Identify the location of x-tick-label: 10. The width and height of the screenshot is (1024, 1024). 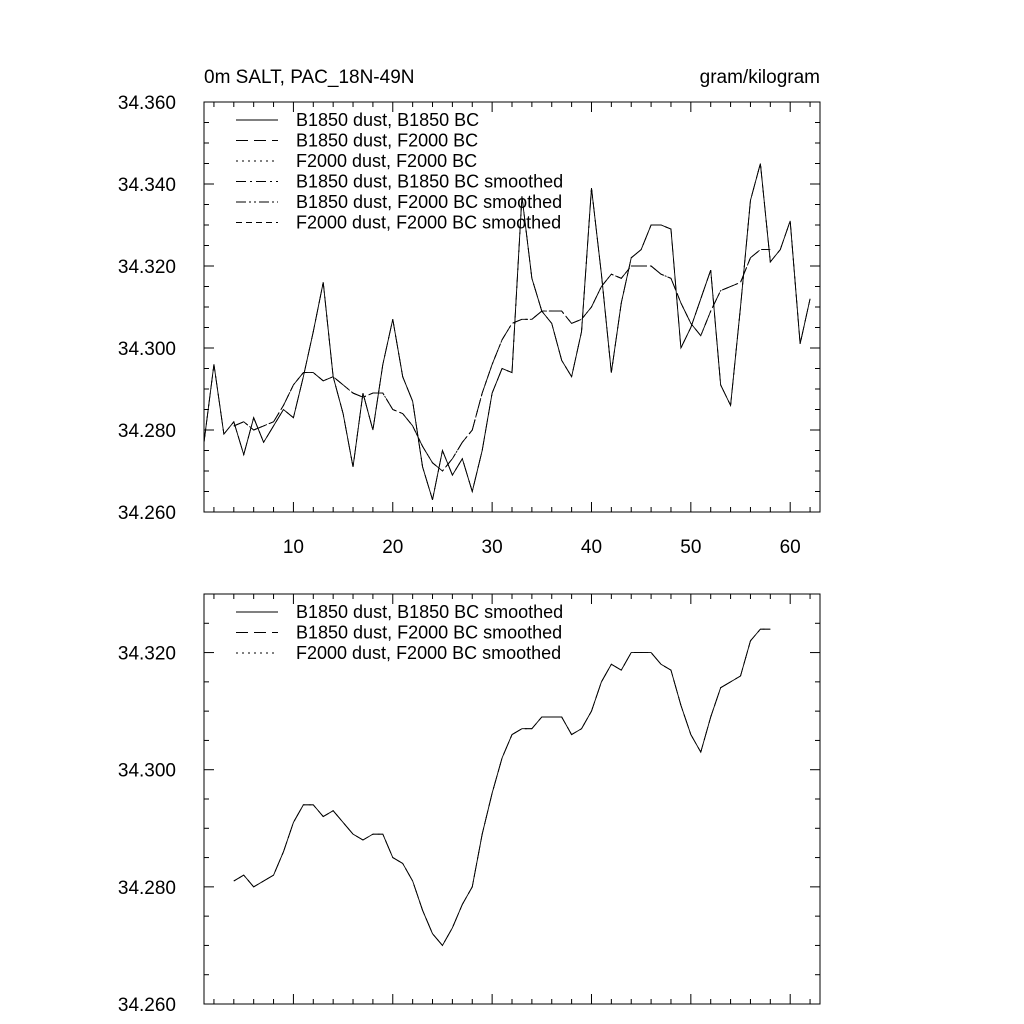
(293, 547).